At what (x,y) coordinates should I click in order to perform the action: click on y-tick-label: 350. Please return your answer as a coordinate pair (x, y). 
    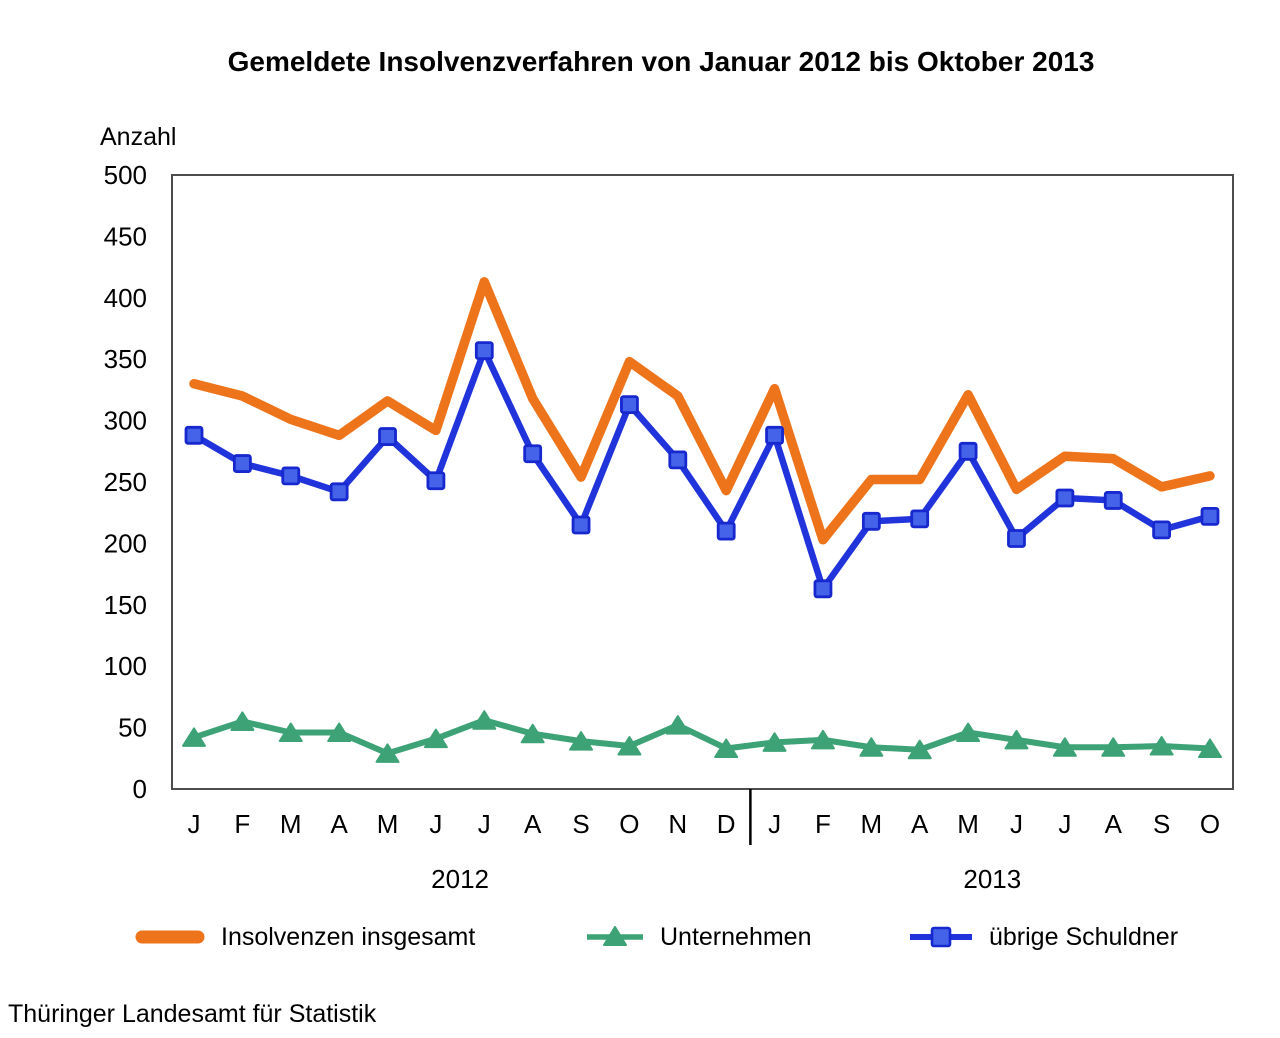
    Looking at the image, I should click on (125, 359).